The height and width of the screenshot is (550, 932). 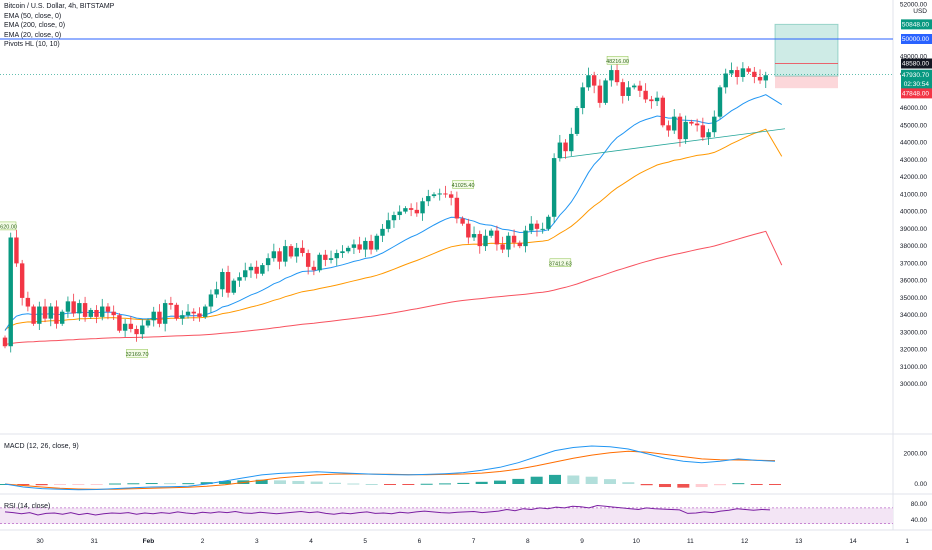 I want to click on price-tick-label: 39000.00, so click(x=913, y=229).